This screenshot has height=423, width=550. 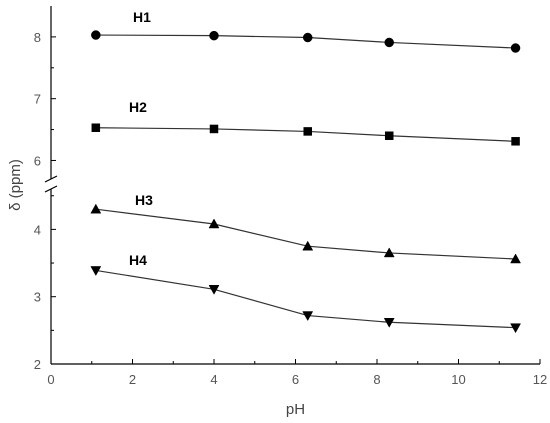 What do you see at coordinates (305, 234) in the screenshot?
I see `series-line-h3` at bounding box center [305, 234].